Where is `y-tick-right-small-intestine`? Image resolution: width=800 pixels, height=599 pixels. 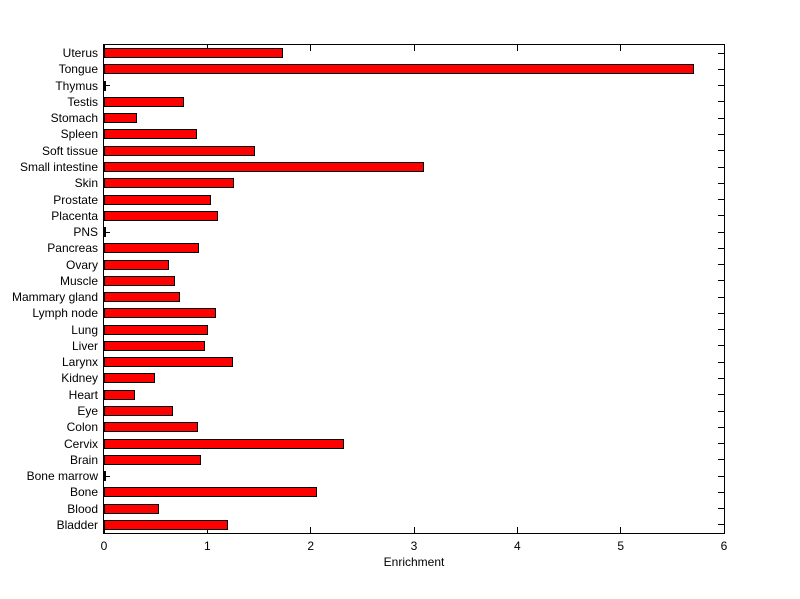
y-tick-right-small-intestine is located at coordinates (721, 167).